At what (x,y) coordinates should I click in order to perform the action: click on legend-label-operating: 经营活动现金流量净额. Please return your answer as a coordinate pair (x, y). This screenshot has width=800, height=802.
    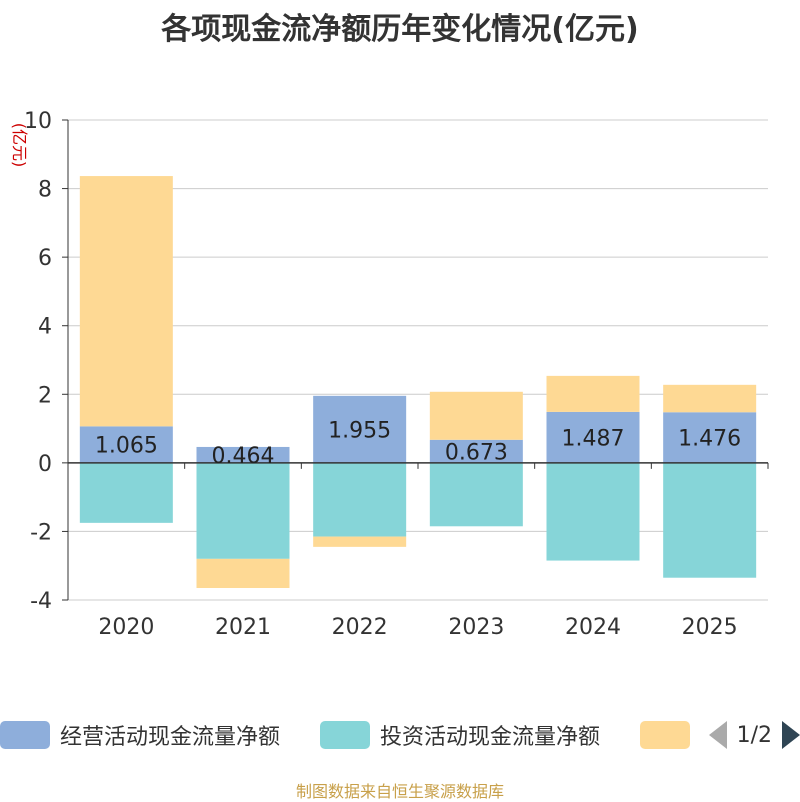
    Looking at the image, I should click on (170, 737).